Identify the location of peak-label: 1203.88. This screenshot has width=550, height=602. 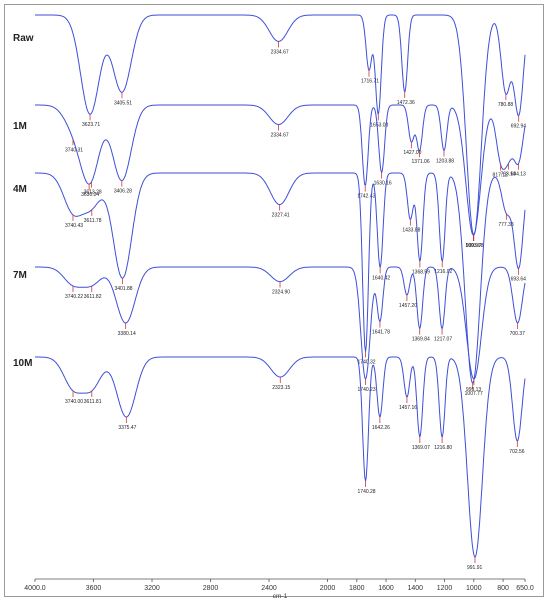
(445, 162).